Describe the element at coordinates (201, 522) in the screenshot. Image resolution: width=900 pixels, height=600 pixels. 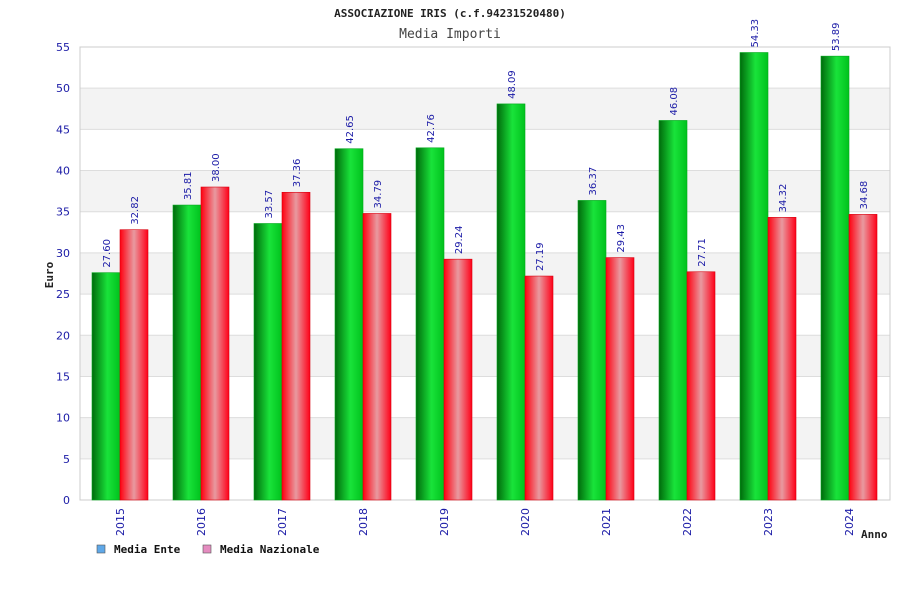
I see `x-tick-label: 2016` at that location.